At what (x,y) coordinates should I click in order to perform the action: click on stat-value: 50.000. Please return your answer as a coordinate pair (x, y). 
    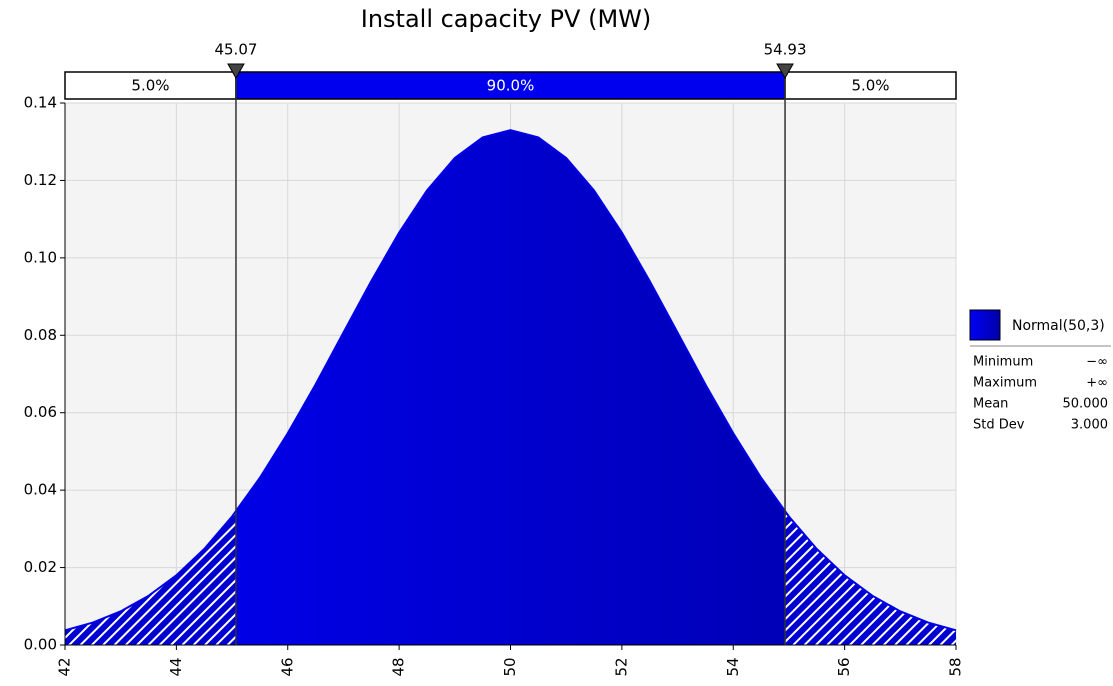
    Looking at the image, I should click on (1086, 404).